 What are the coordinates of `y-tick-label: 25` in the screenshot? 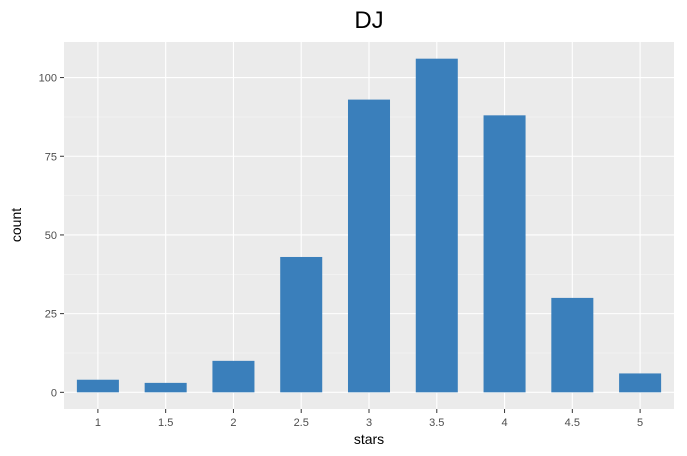 It's located at (51, 315).